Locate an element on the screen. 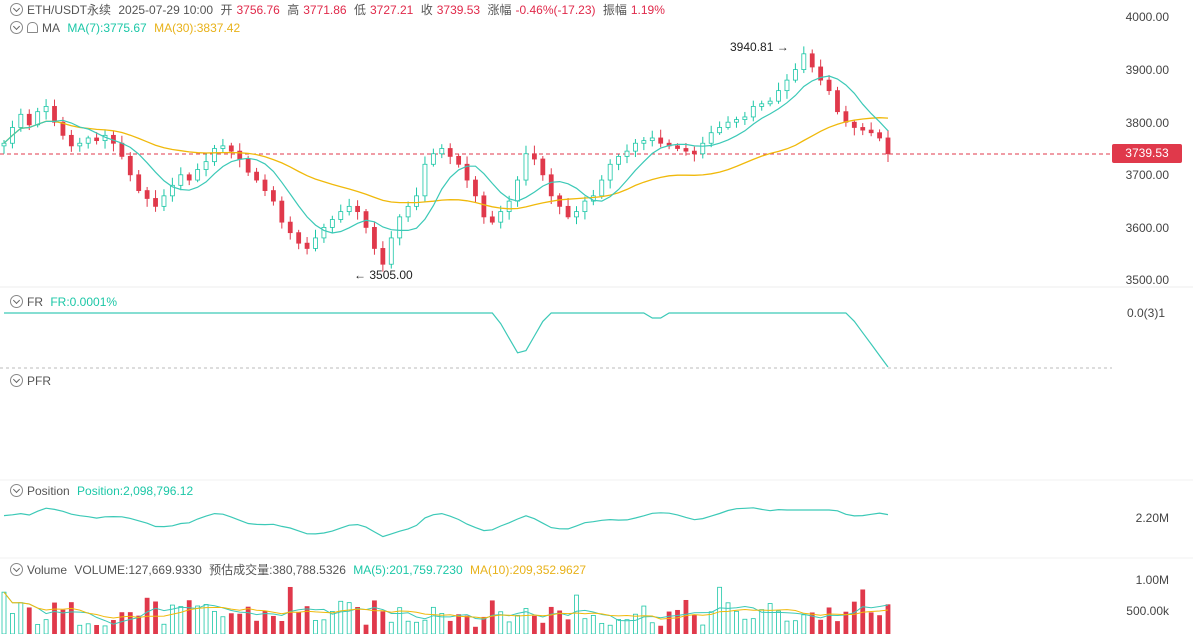 The image size is (1193, 634). position-value: Position:2,098,796.12 is located at coordinates (135, 491).